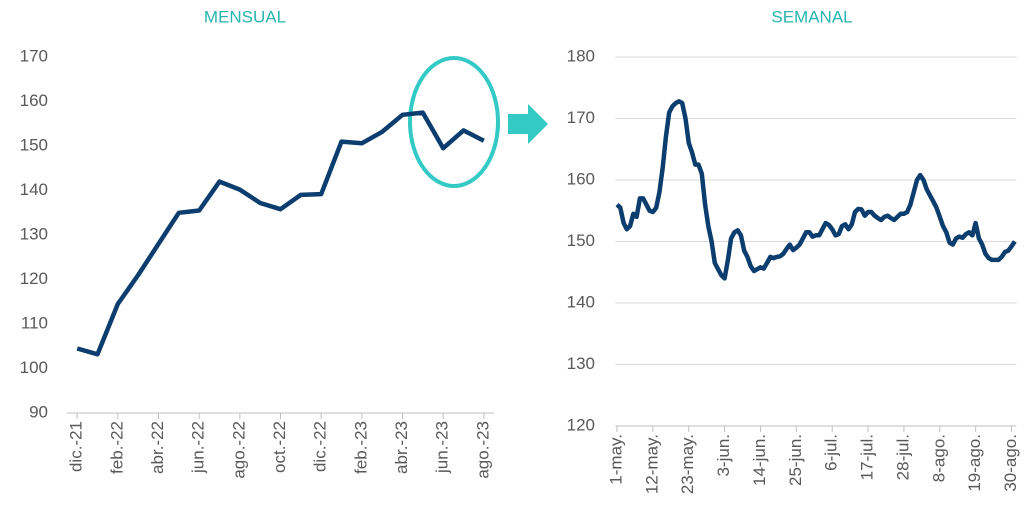 The height and width of the screenshot is (519, 1024). Describe the element at coordinates (34, 367) in the screenshot. I see `y-tick-label: 100` at that location.